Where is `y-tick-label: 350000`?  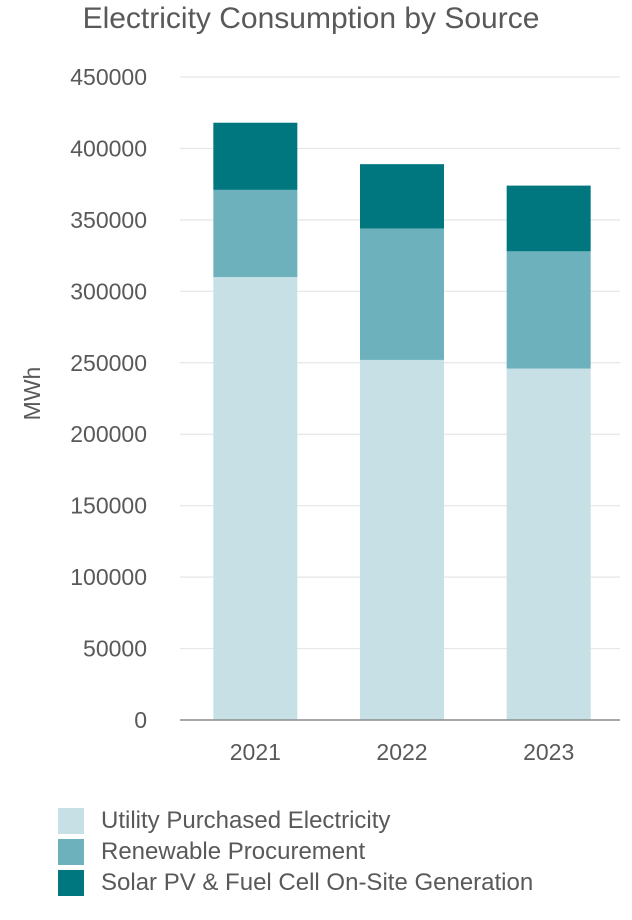
y-tick-label: 350000 is located at coordinates (108, 220).